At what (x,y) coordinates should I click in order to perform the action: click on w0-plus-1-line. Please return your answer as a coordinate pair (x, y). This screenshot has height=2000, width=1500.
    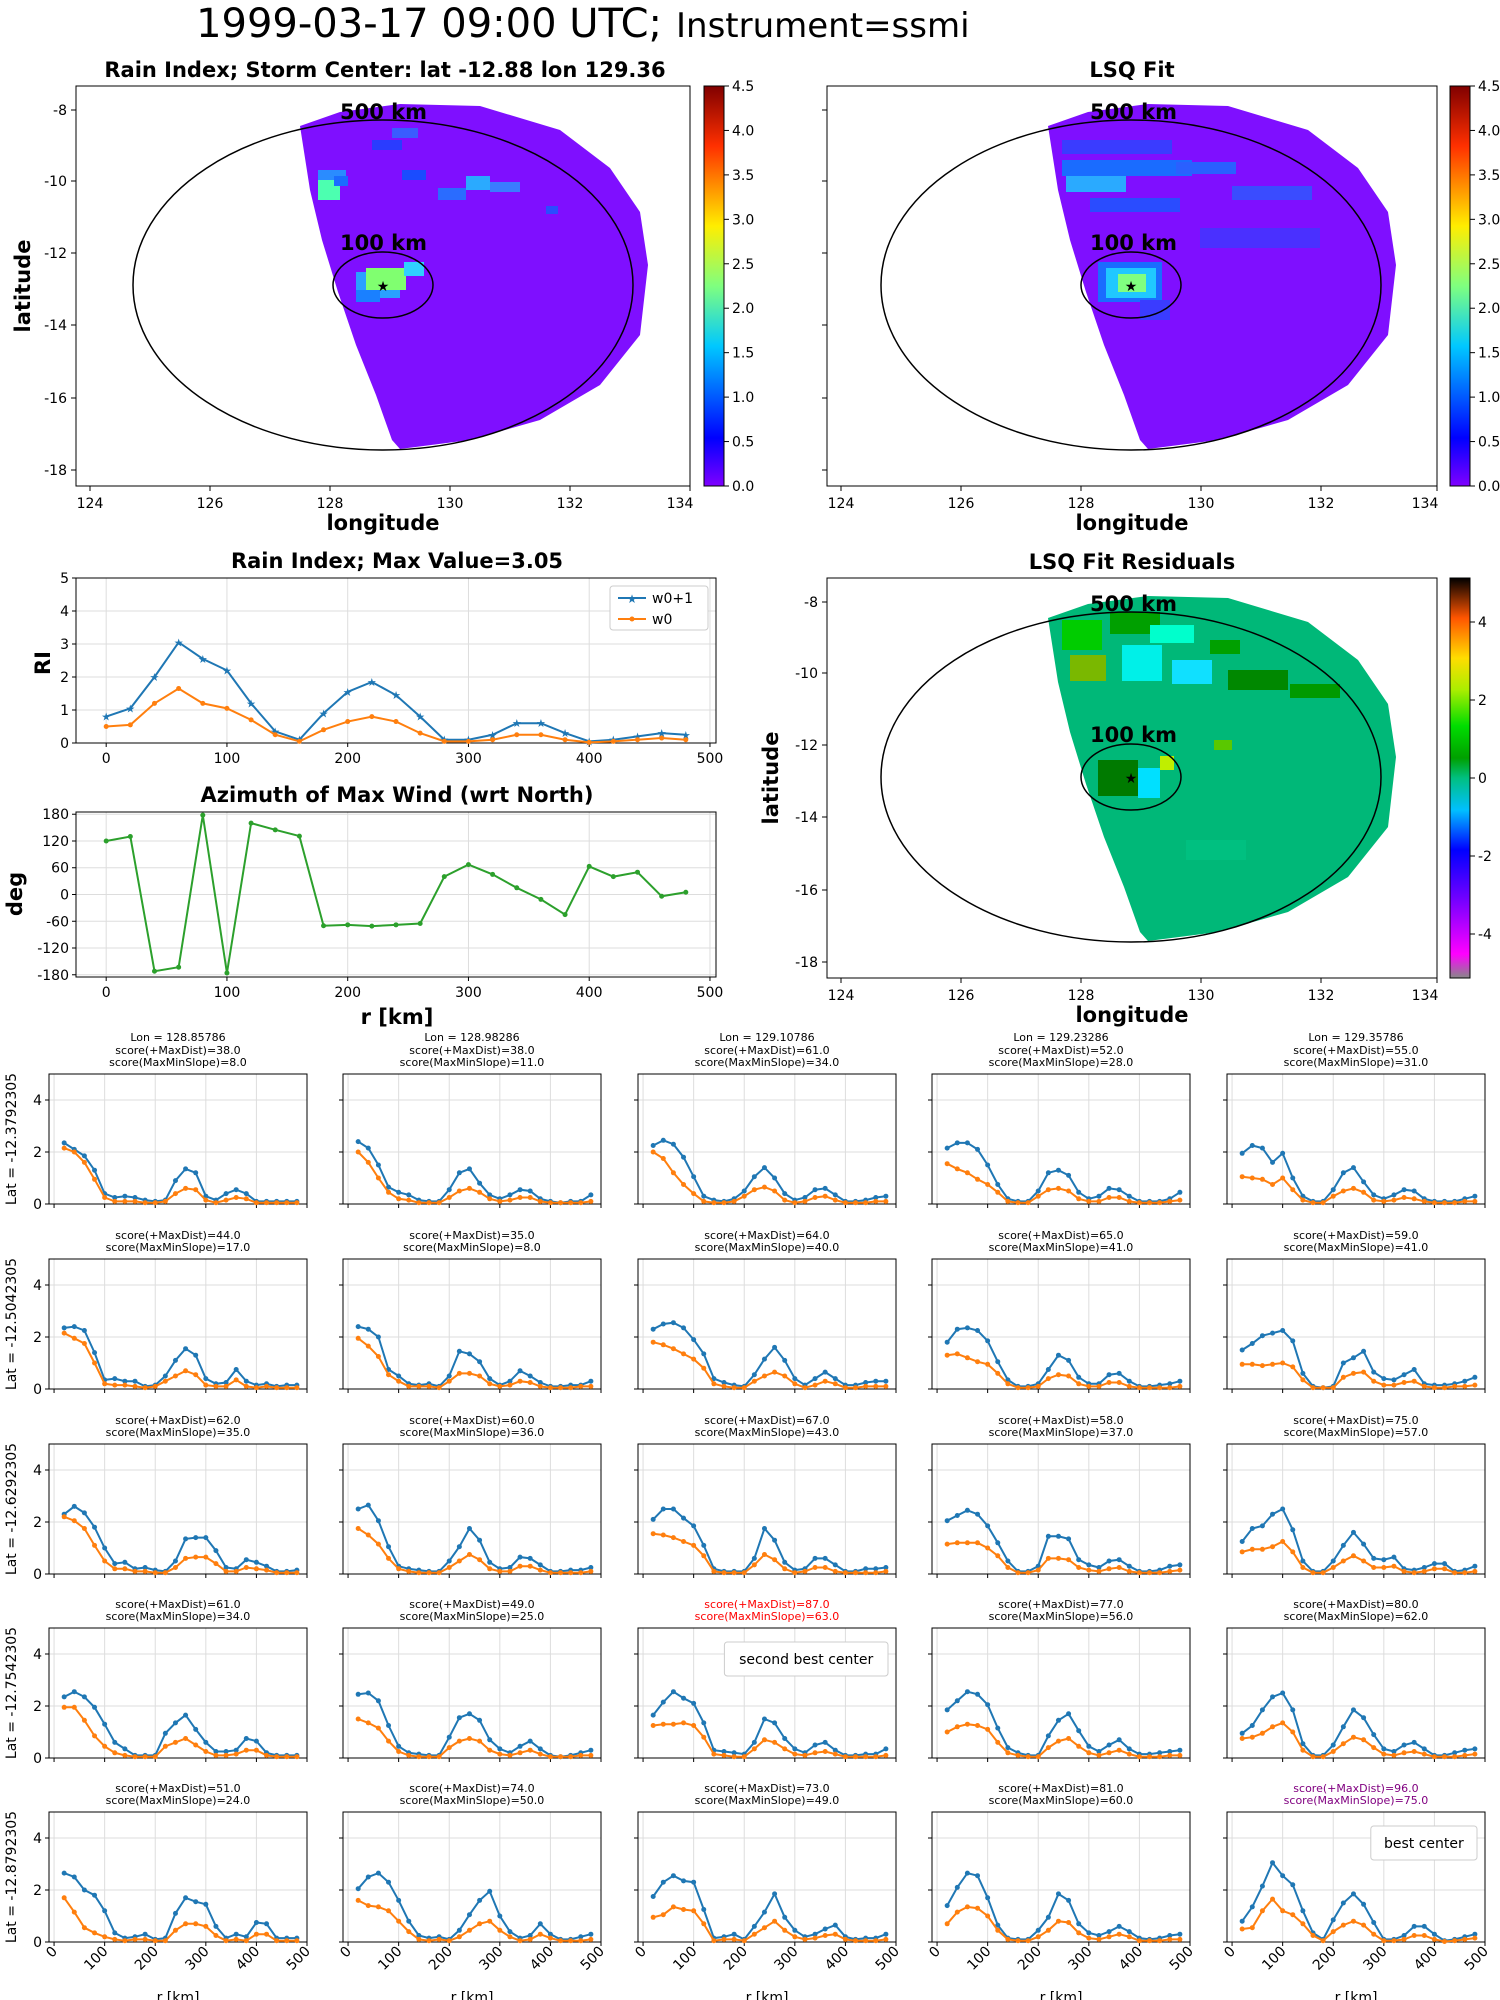
    Looking at the image, I should click on (769, 1171).